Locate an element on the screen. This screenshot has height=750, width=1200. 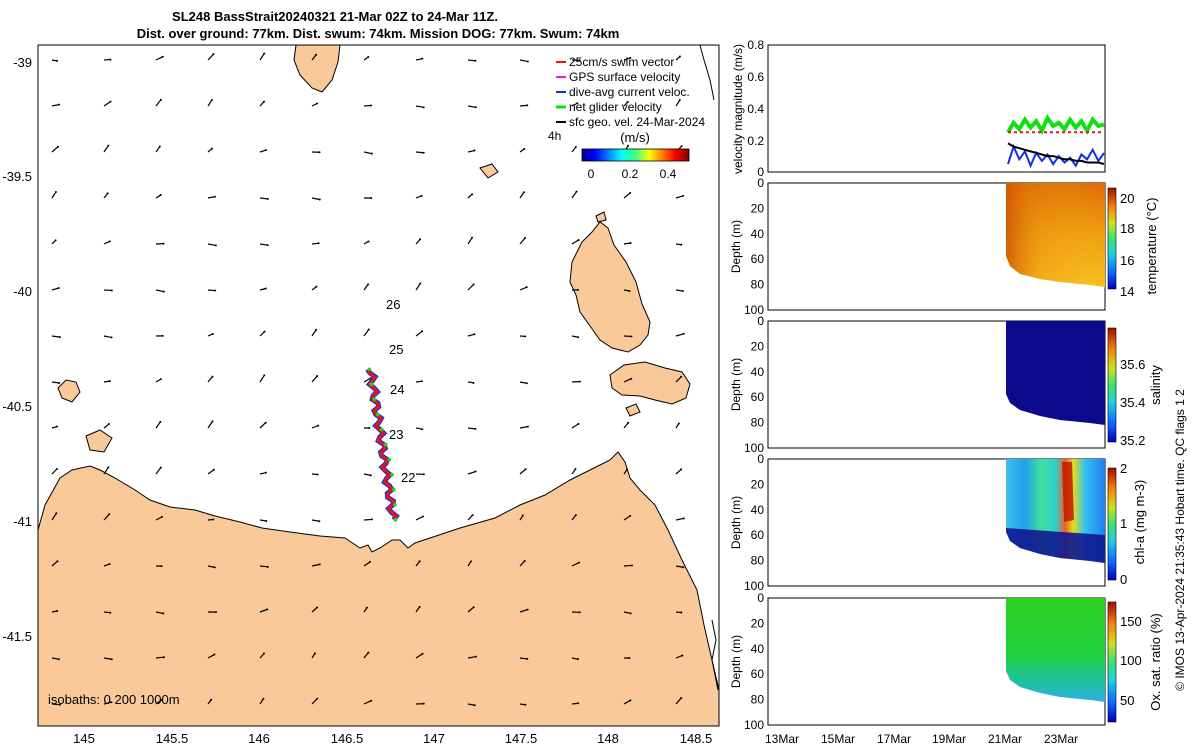
oxygen-panel: 50 100 150 Ox. sat. ratio (%) is located at coordinates (965, 661).